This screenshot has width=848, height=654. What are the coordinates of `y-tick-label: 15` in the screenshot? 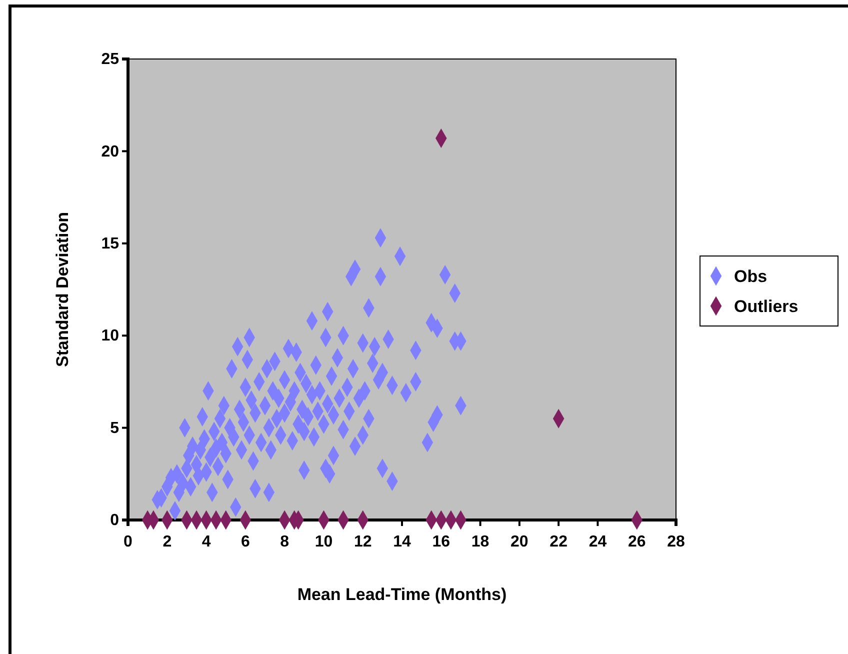 It's located at (110, 244).